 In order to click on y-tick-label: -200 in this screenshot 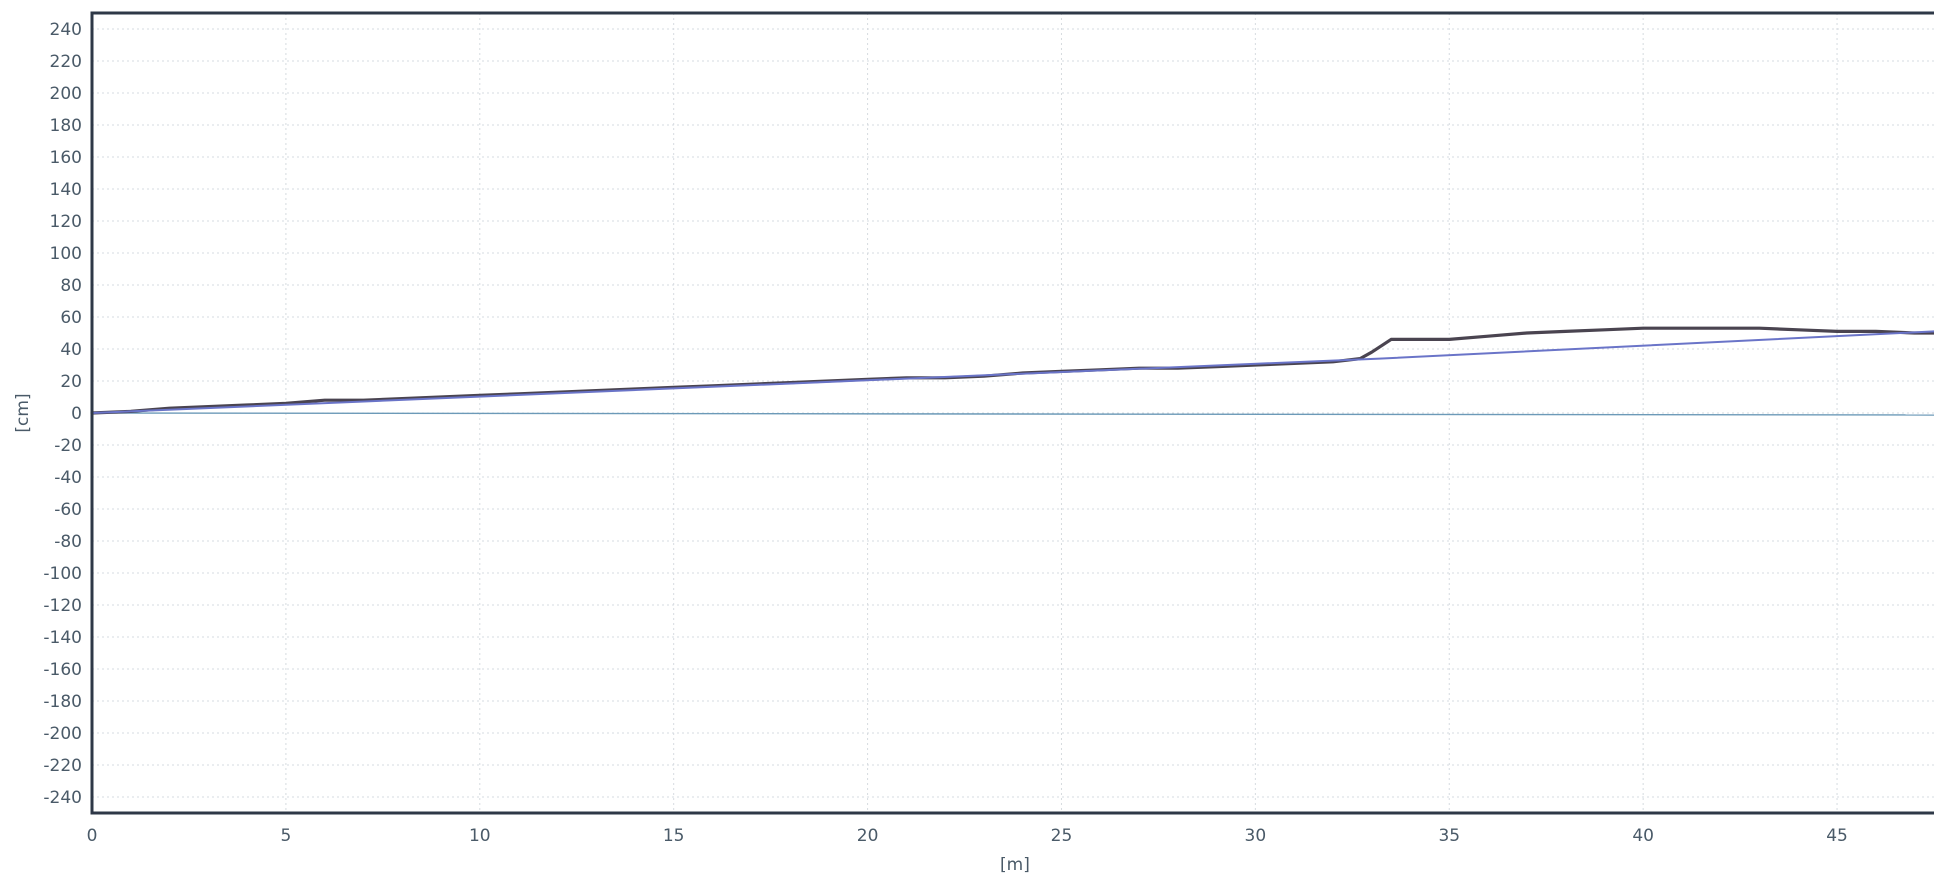, I will do `click(62, 734)`.